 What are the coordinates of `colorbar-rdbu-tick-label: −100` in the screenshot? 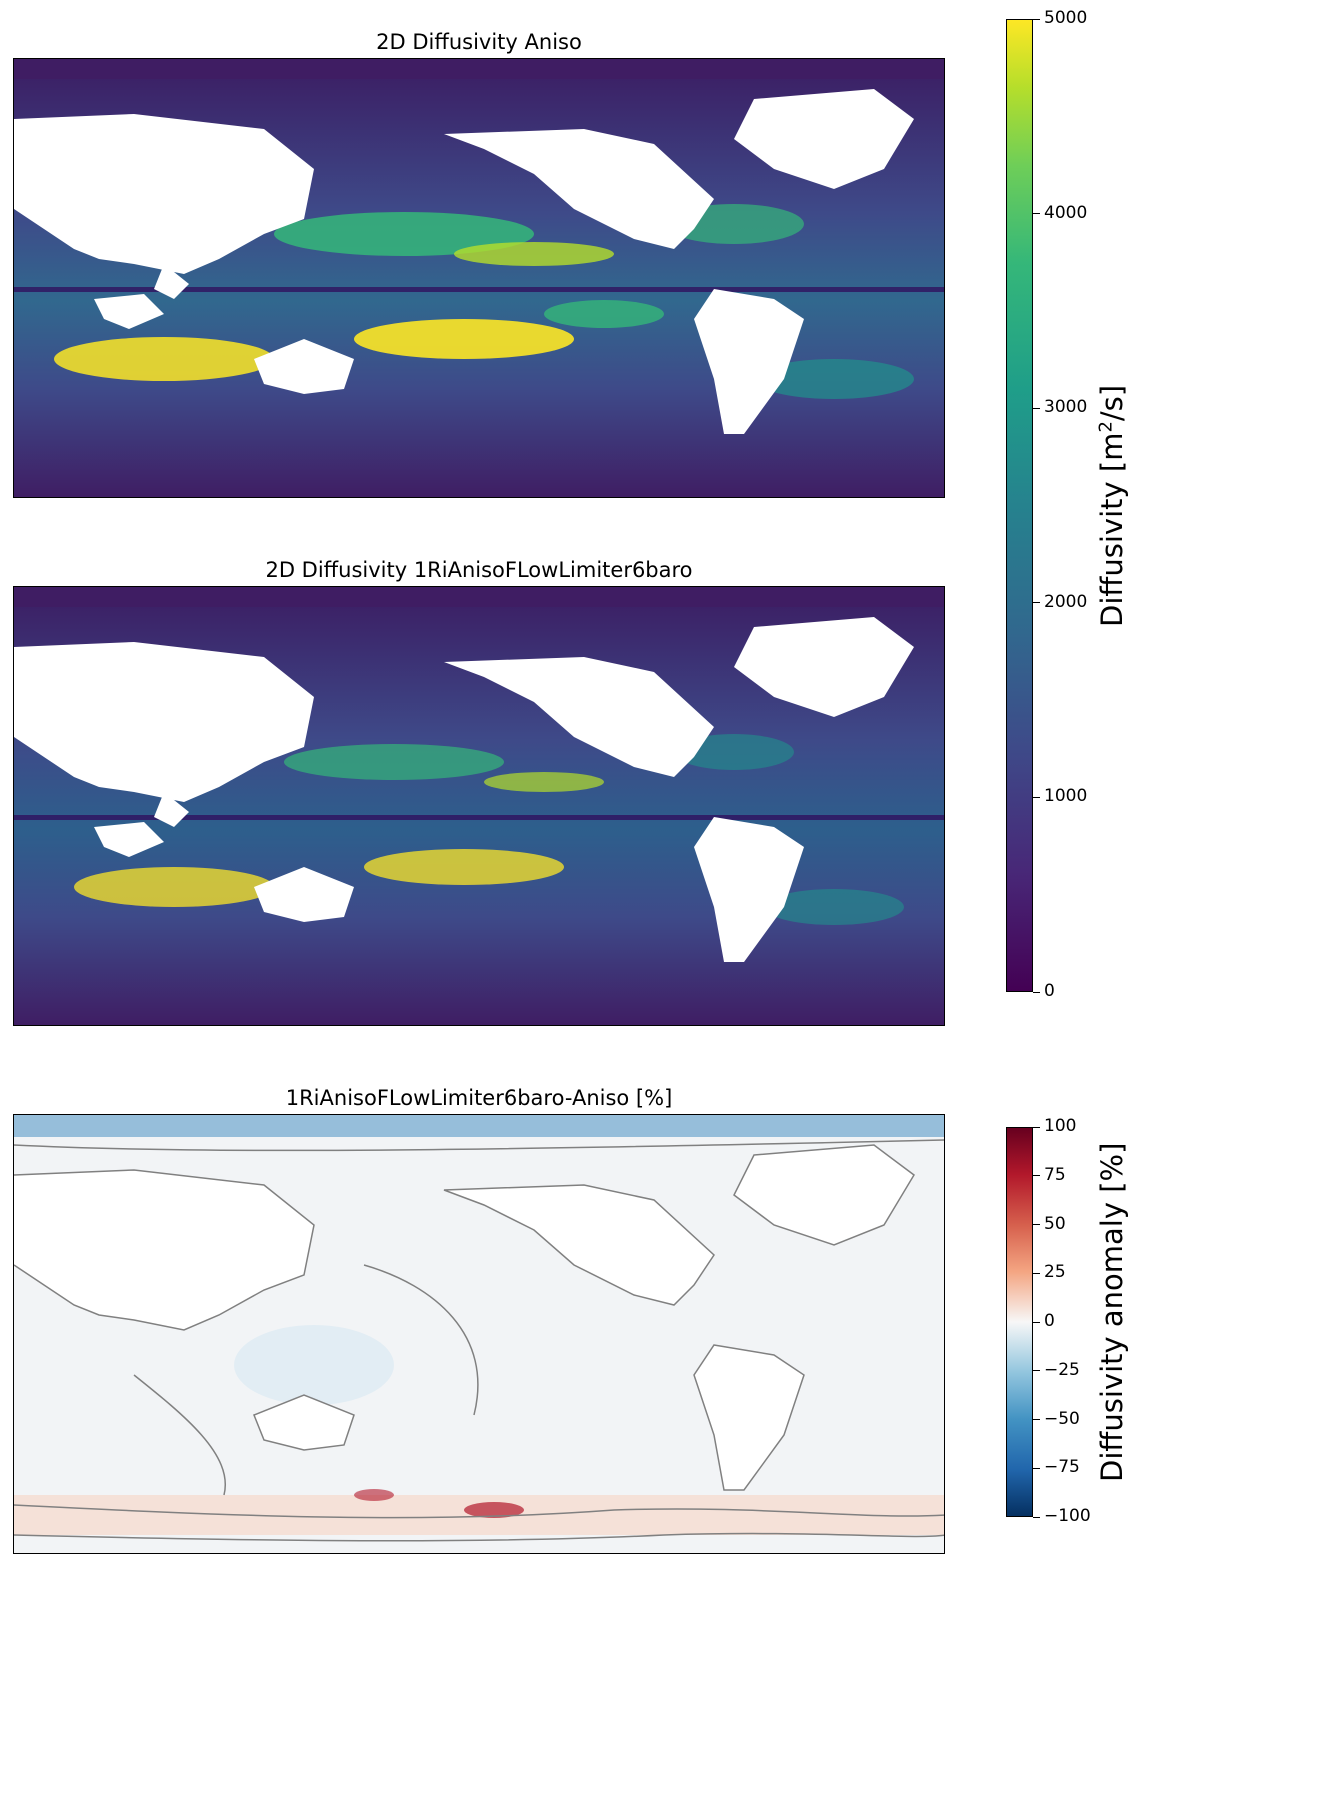 It's located at (1067, 1516).